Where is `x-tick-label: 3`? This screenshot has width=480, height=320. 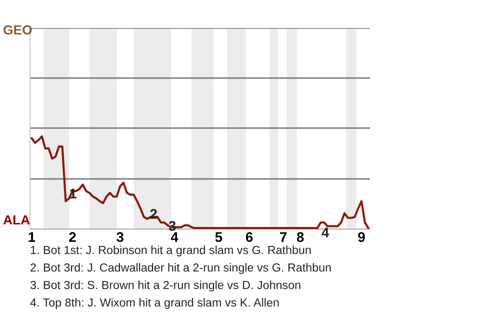 x-tick-label: 3 is located at coordinates (120, 237).